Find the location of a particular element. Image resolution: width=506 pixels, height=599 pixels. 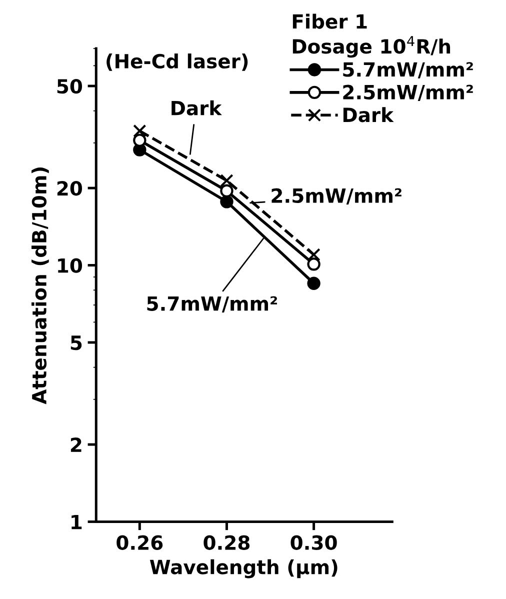

annotation: (He-Cd laser) is located at coordinates (177, 62).